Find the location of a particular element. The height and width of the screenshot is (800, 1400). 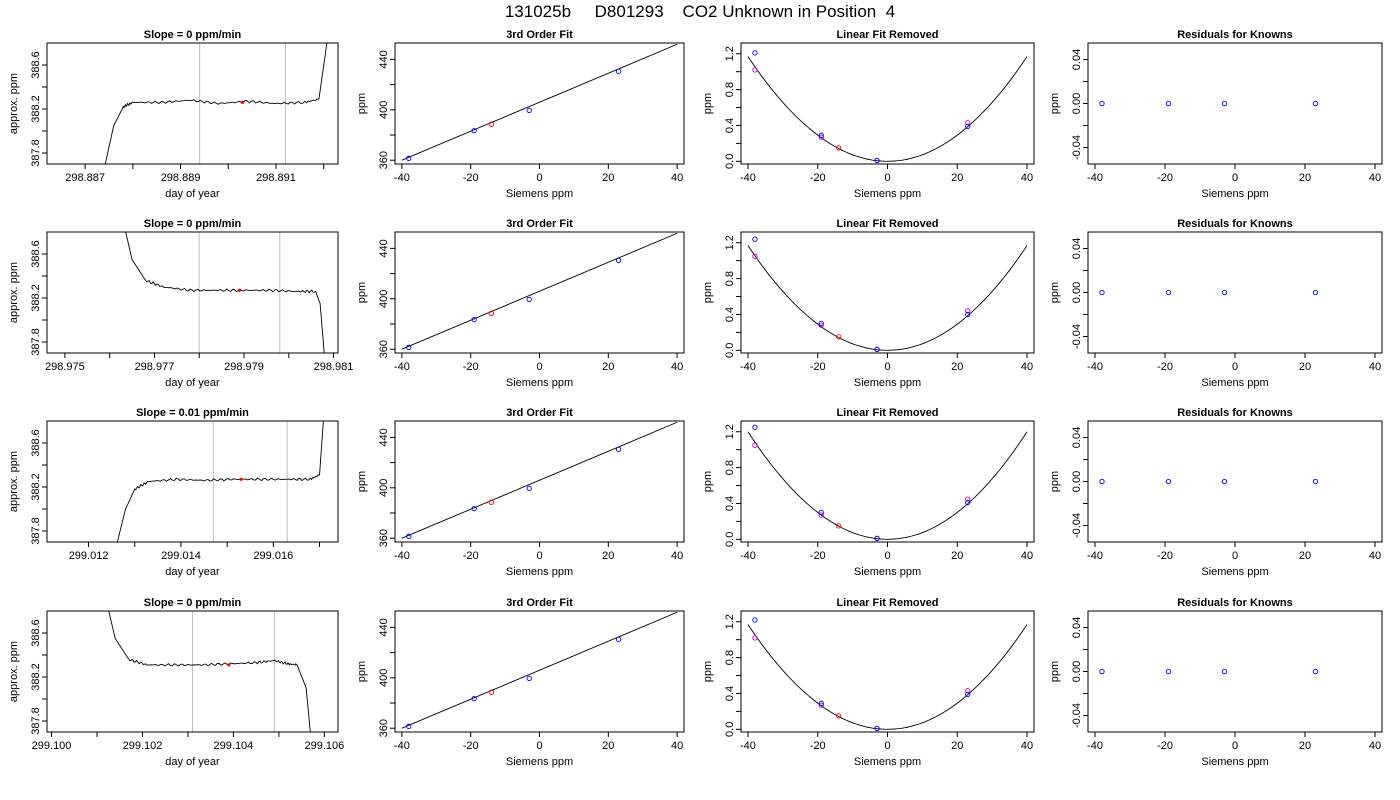

x-tick-label: 298.887 is located at coordinates (85, 178).